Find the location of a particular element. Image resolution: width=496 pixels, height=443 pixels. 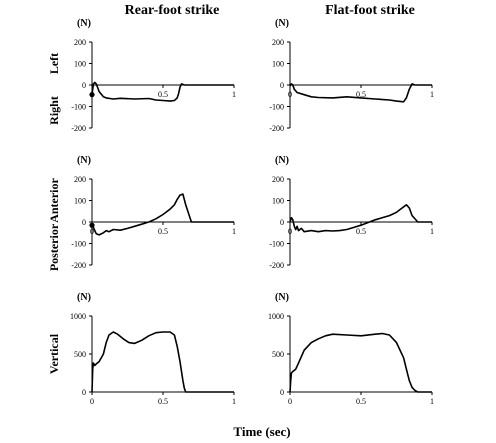

panel-ml-flat: (N) 200 100 0 -100 -200 0 0.5 1 is located at coordinates (351, 75).